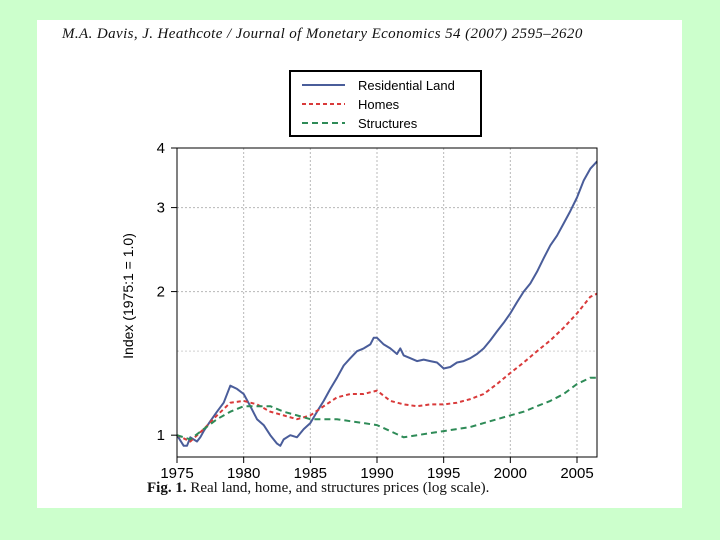 Image resolution: width=720 pixels, height=540 pixels. Describe the element at coordinates (161, 208) in the screenshot. I see `y-tick-label: 3` at that location.